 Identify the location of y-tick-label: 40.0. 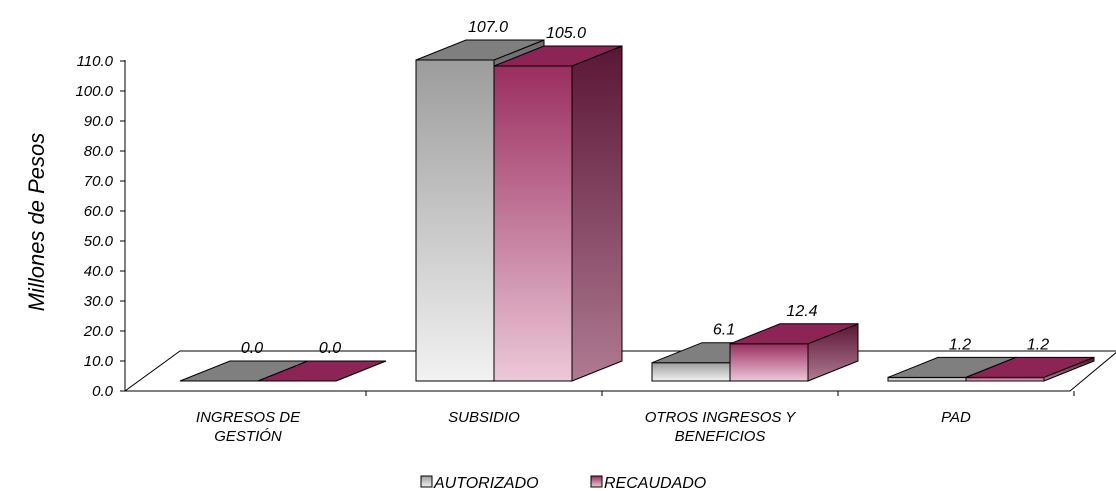
(99, 271).